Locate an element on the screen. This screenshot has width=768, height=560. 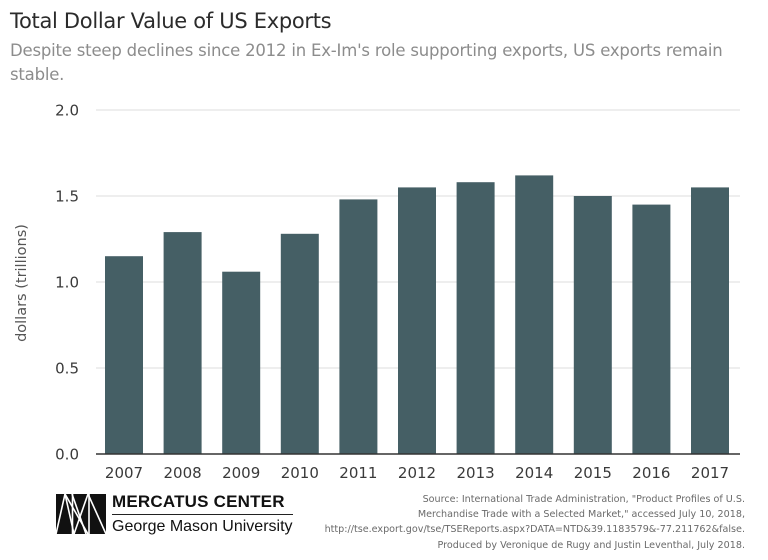
bar-2009 is located at coordinates (241, 362).